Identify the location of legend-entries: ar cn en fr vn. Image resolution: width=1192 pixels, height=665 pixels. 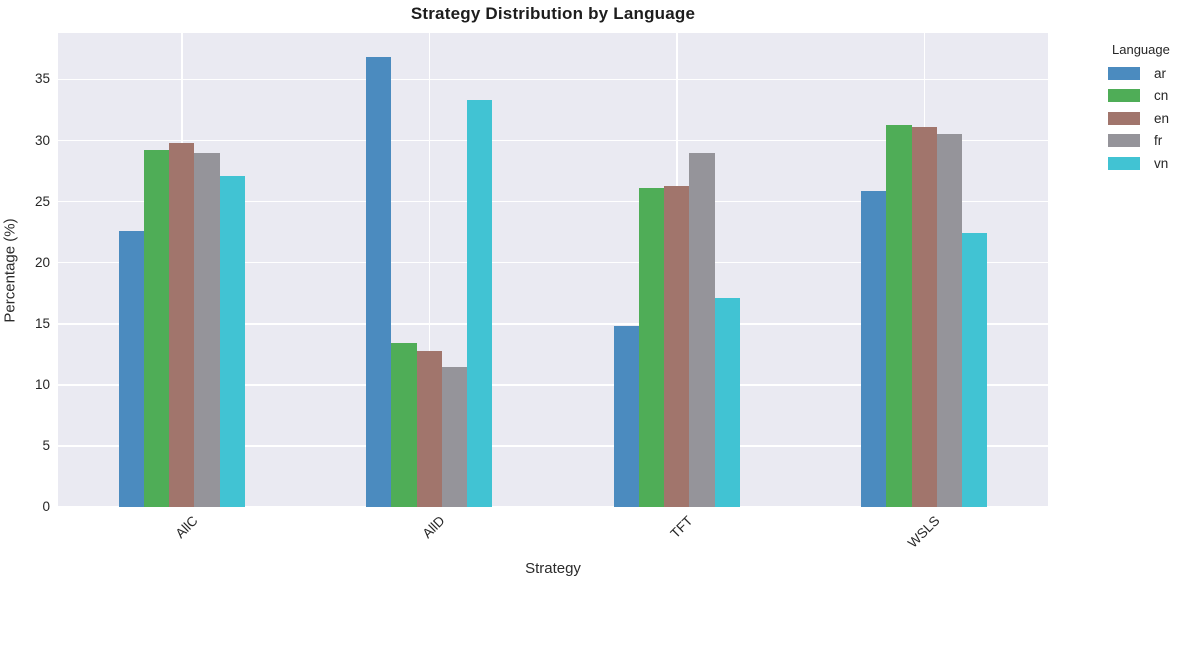
(1150, 118).